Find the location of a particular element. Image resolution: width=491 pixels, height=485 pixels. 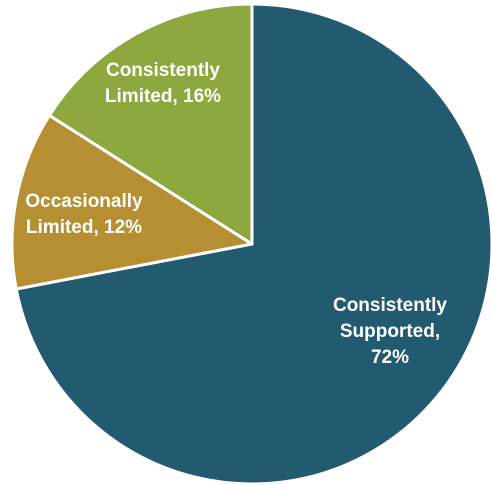

slice-label-line: Occasionally is located at coordinates (84, 201).